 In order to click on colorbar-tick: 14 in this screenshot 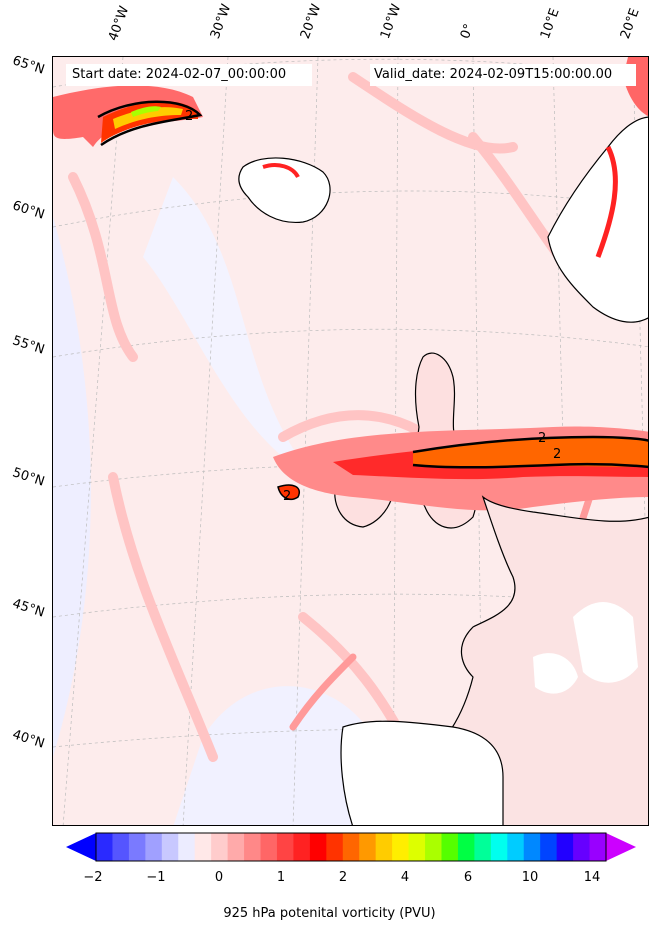, I will do `click(592, 877)`.